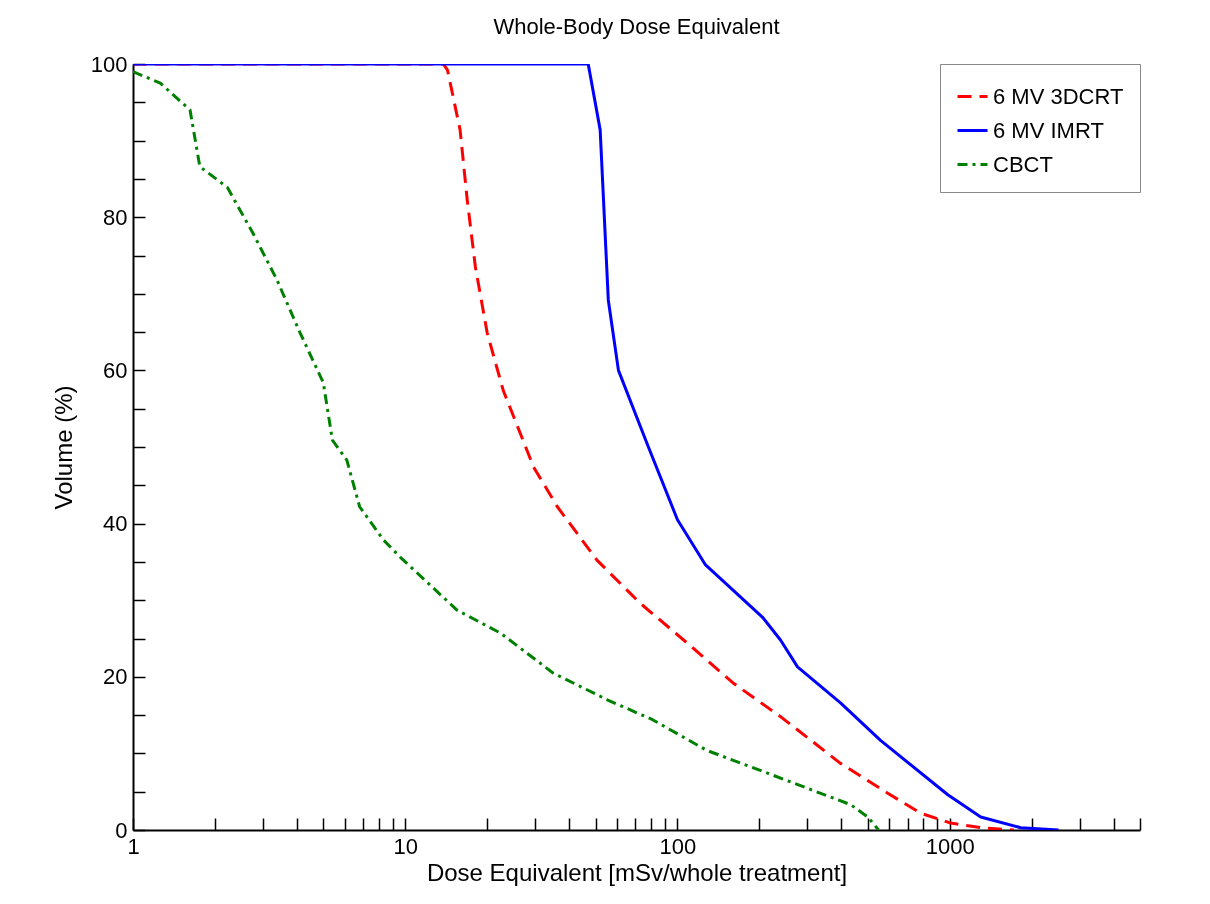 Image resolution: width=1210 pixels, height=904 pixels. Describe the element at coordinates (133, 846) in the screenshot. I see `x-tick-label: 1` at that location.